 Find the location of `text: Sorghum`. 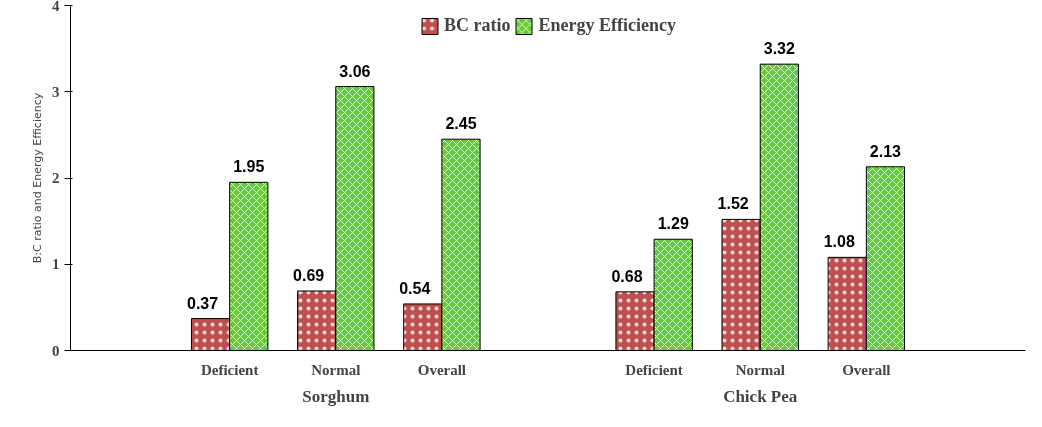

text: Sorghum is located at coordinates (336, 396).